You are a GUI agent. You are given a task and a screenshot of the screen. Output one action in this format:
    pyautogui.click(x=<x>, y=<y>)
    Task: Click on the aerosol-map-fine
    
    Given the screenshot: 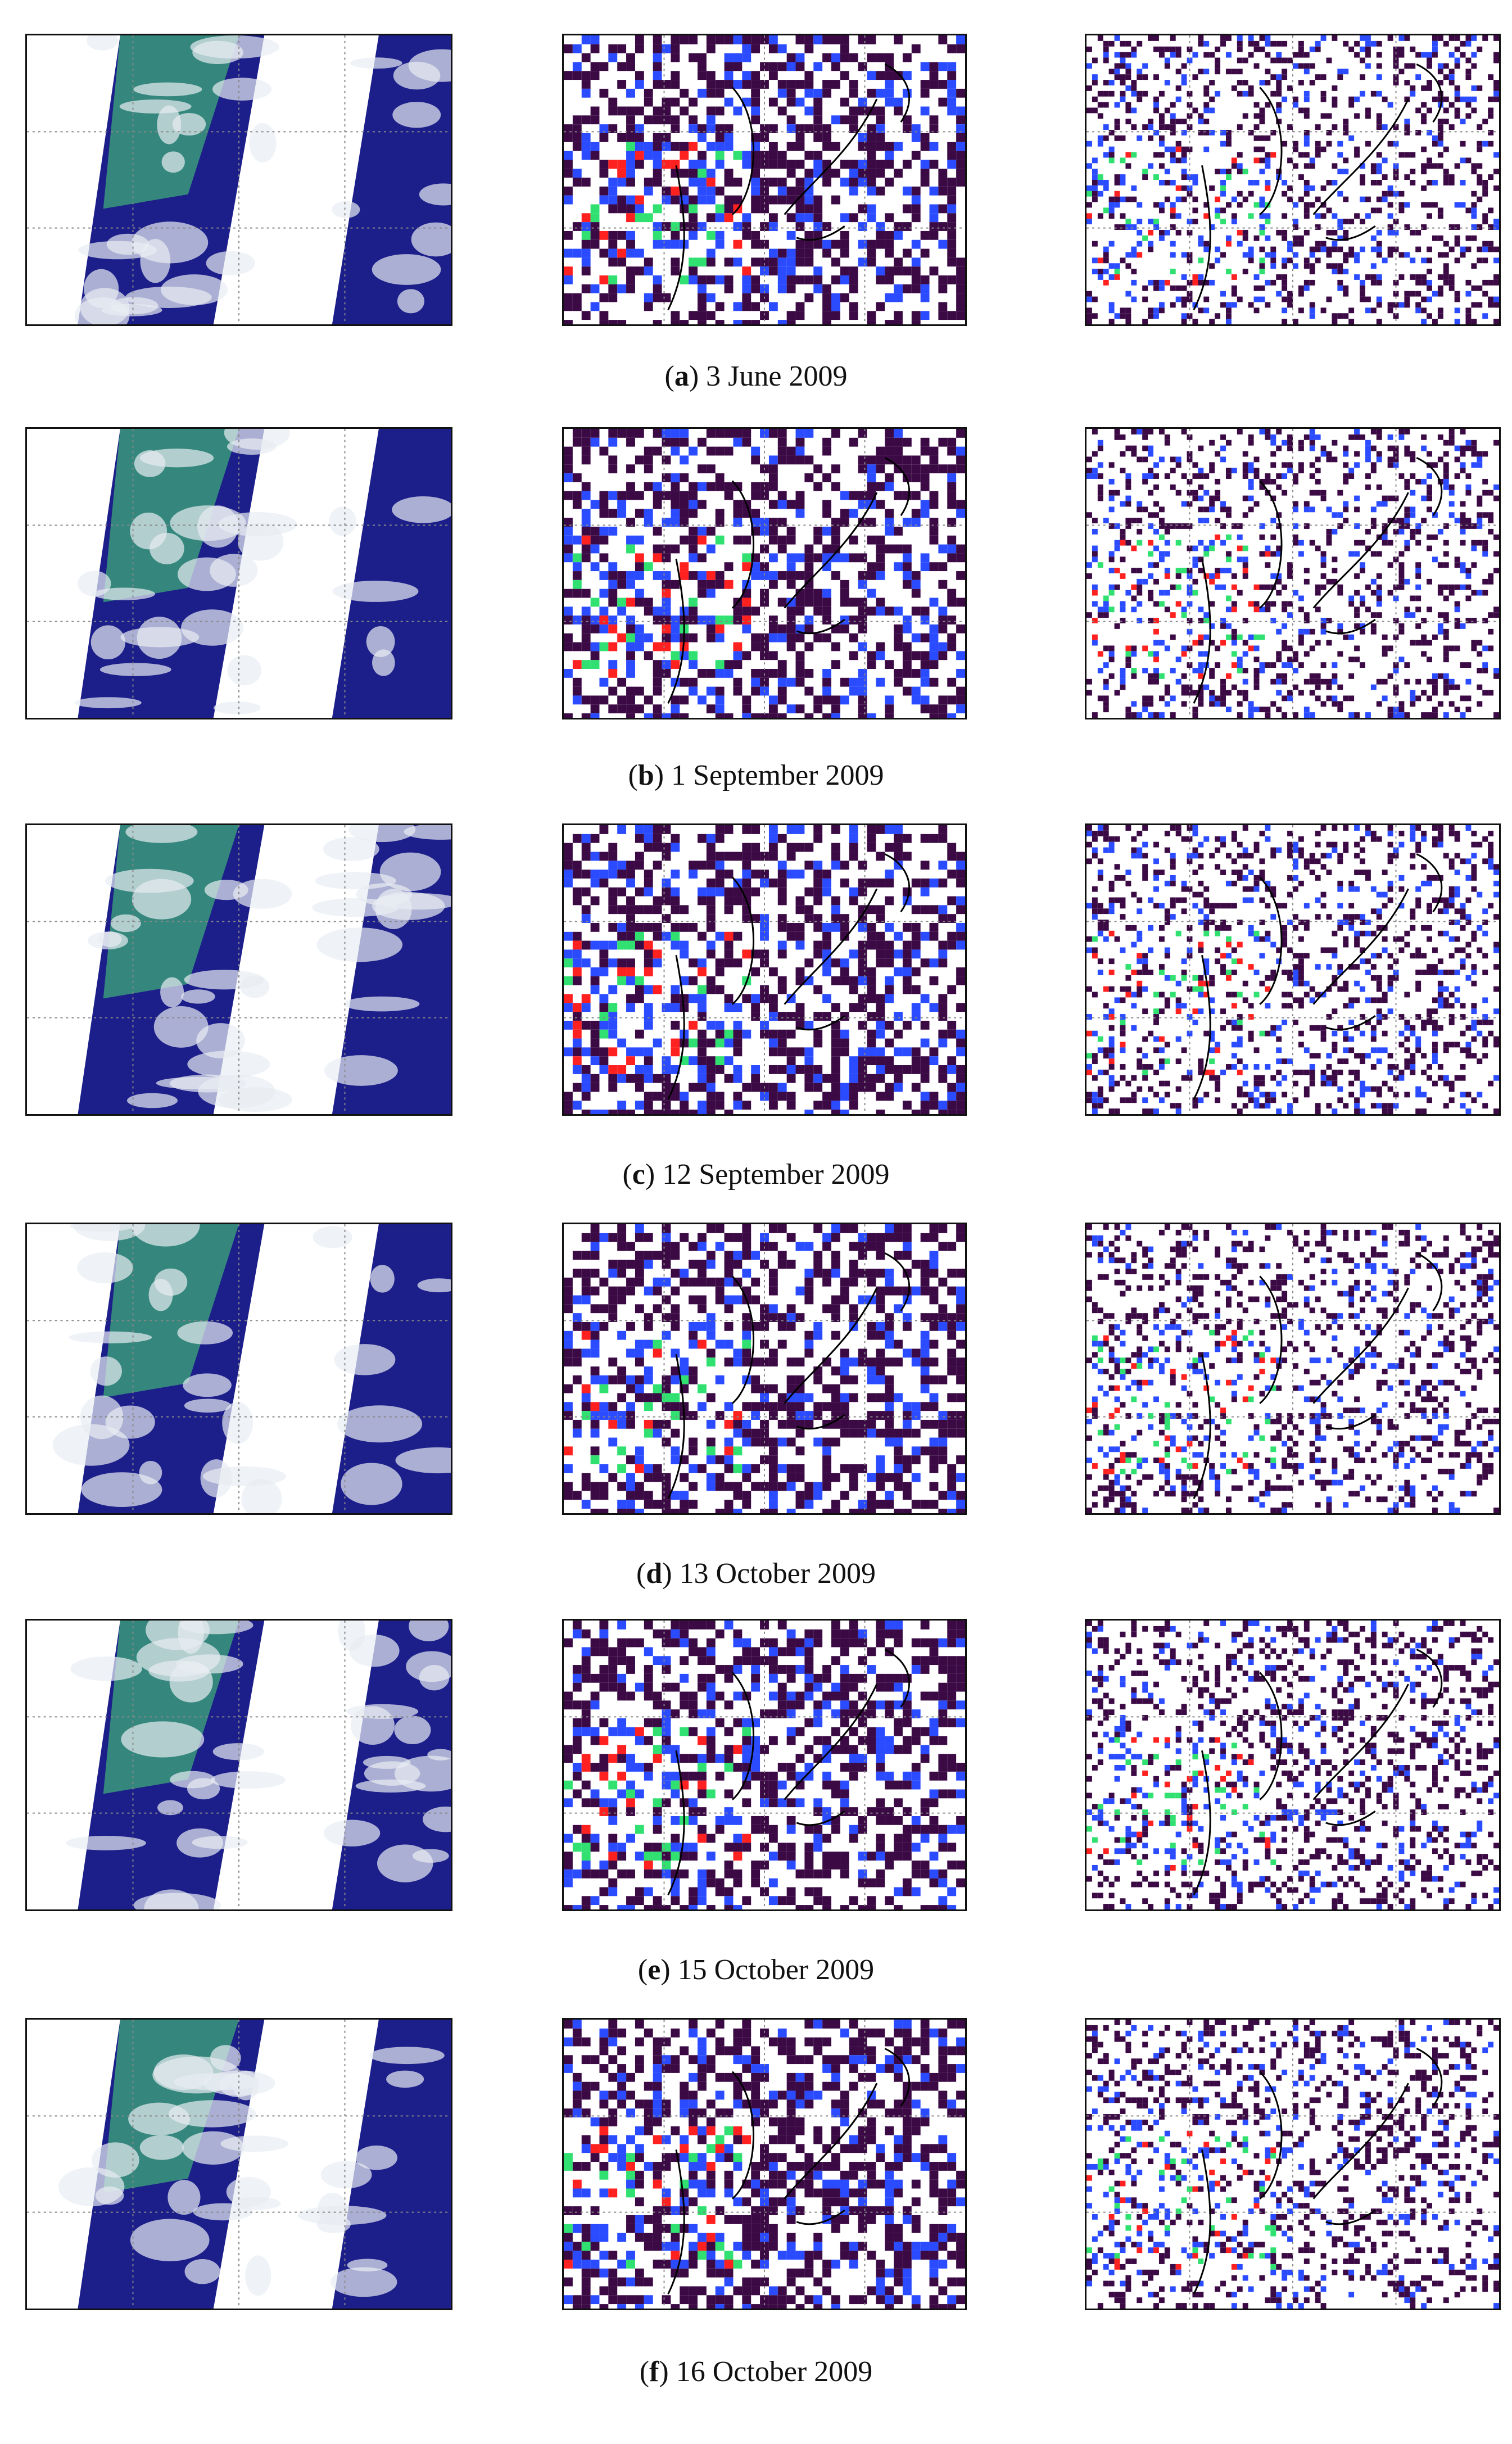 What is the action you would take?
    pyautogui.click(x=1293, y=969)
    